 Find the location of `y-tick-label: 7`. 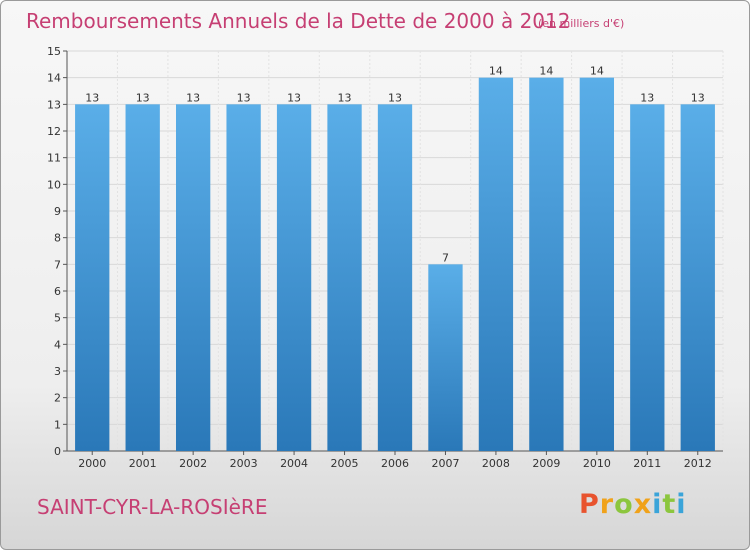

y-tick-label: 7 is located at coordinates (57, 264).